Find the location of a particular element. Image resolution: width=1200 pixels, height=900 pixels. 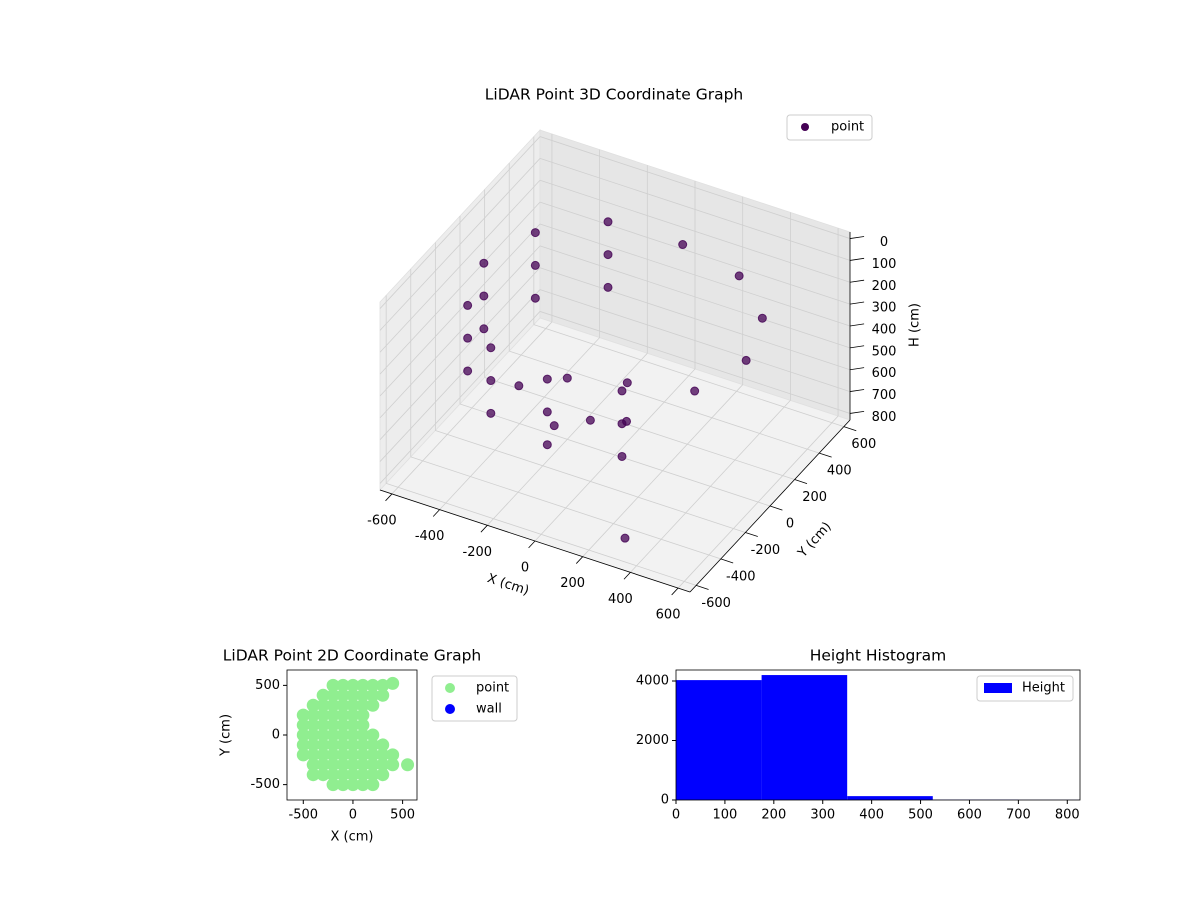

x-axis-line is located at coordinates (535, 541).